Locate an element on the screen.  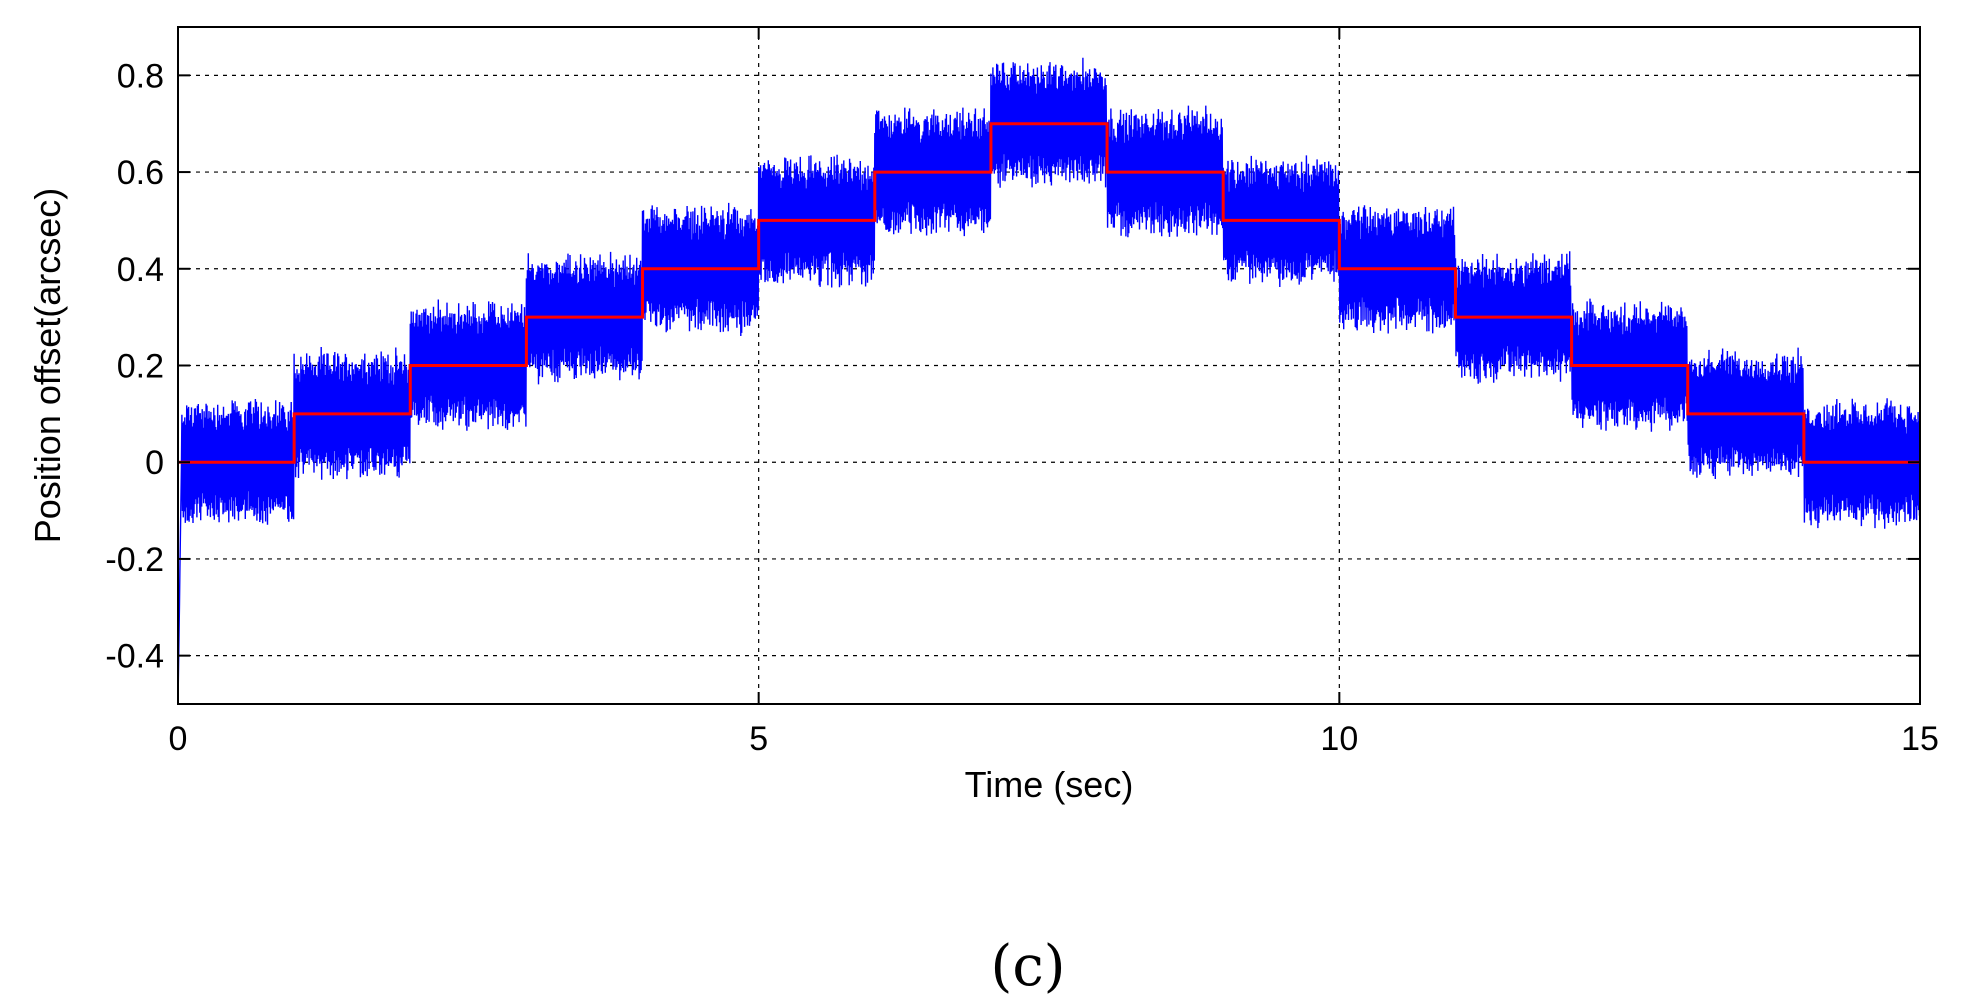
y-tick-label: -0.4 is located at coordinates (134, 657).